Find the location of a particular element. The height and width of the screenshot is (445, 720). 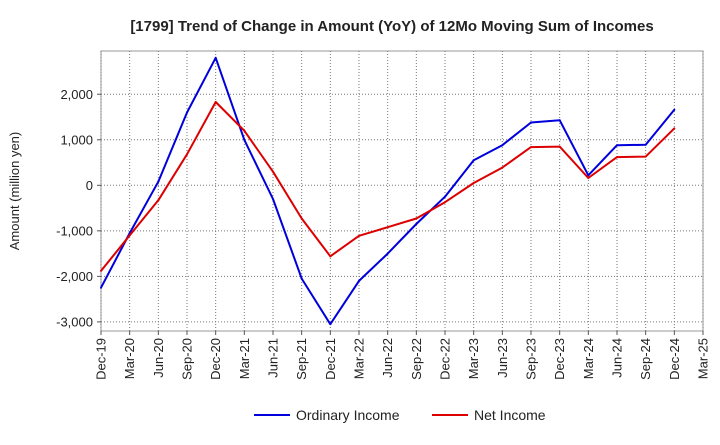

x-tick-label: Mar-23 is located at coordinates (473, 358).